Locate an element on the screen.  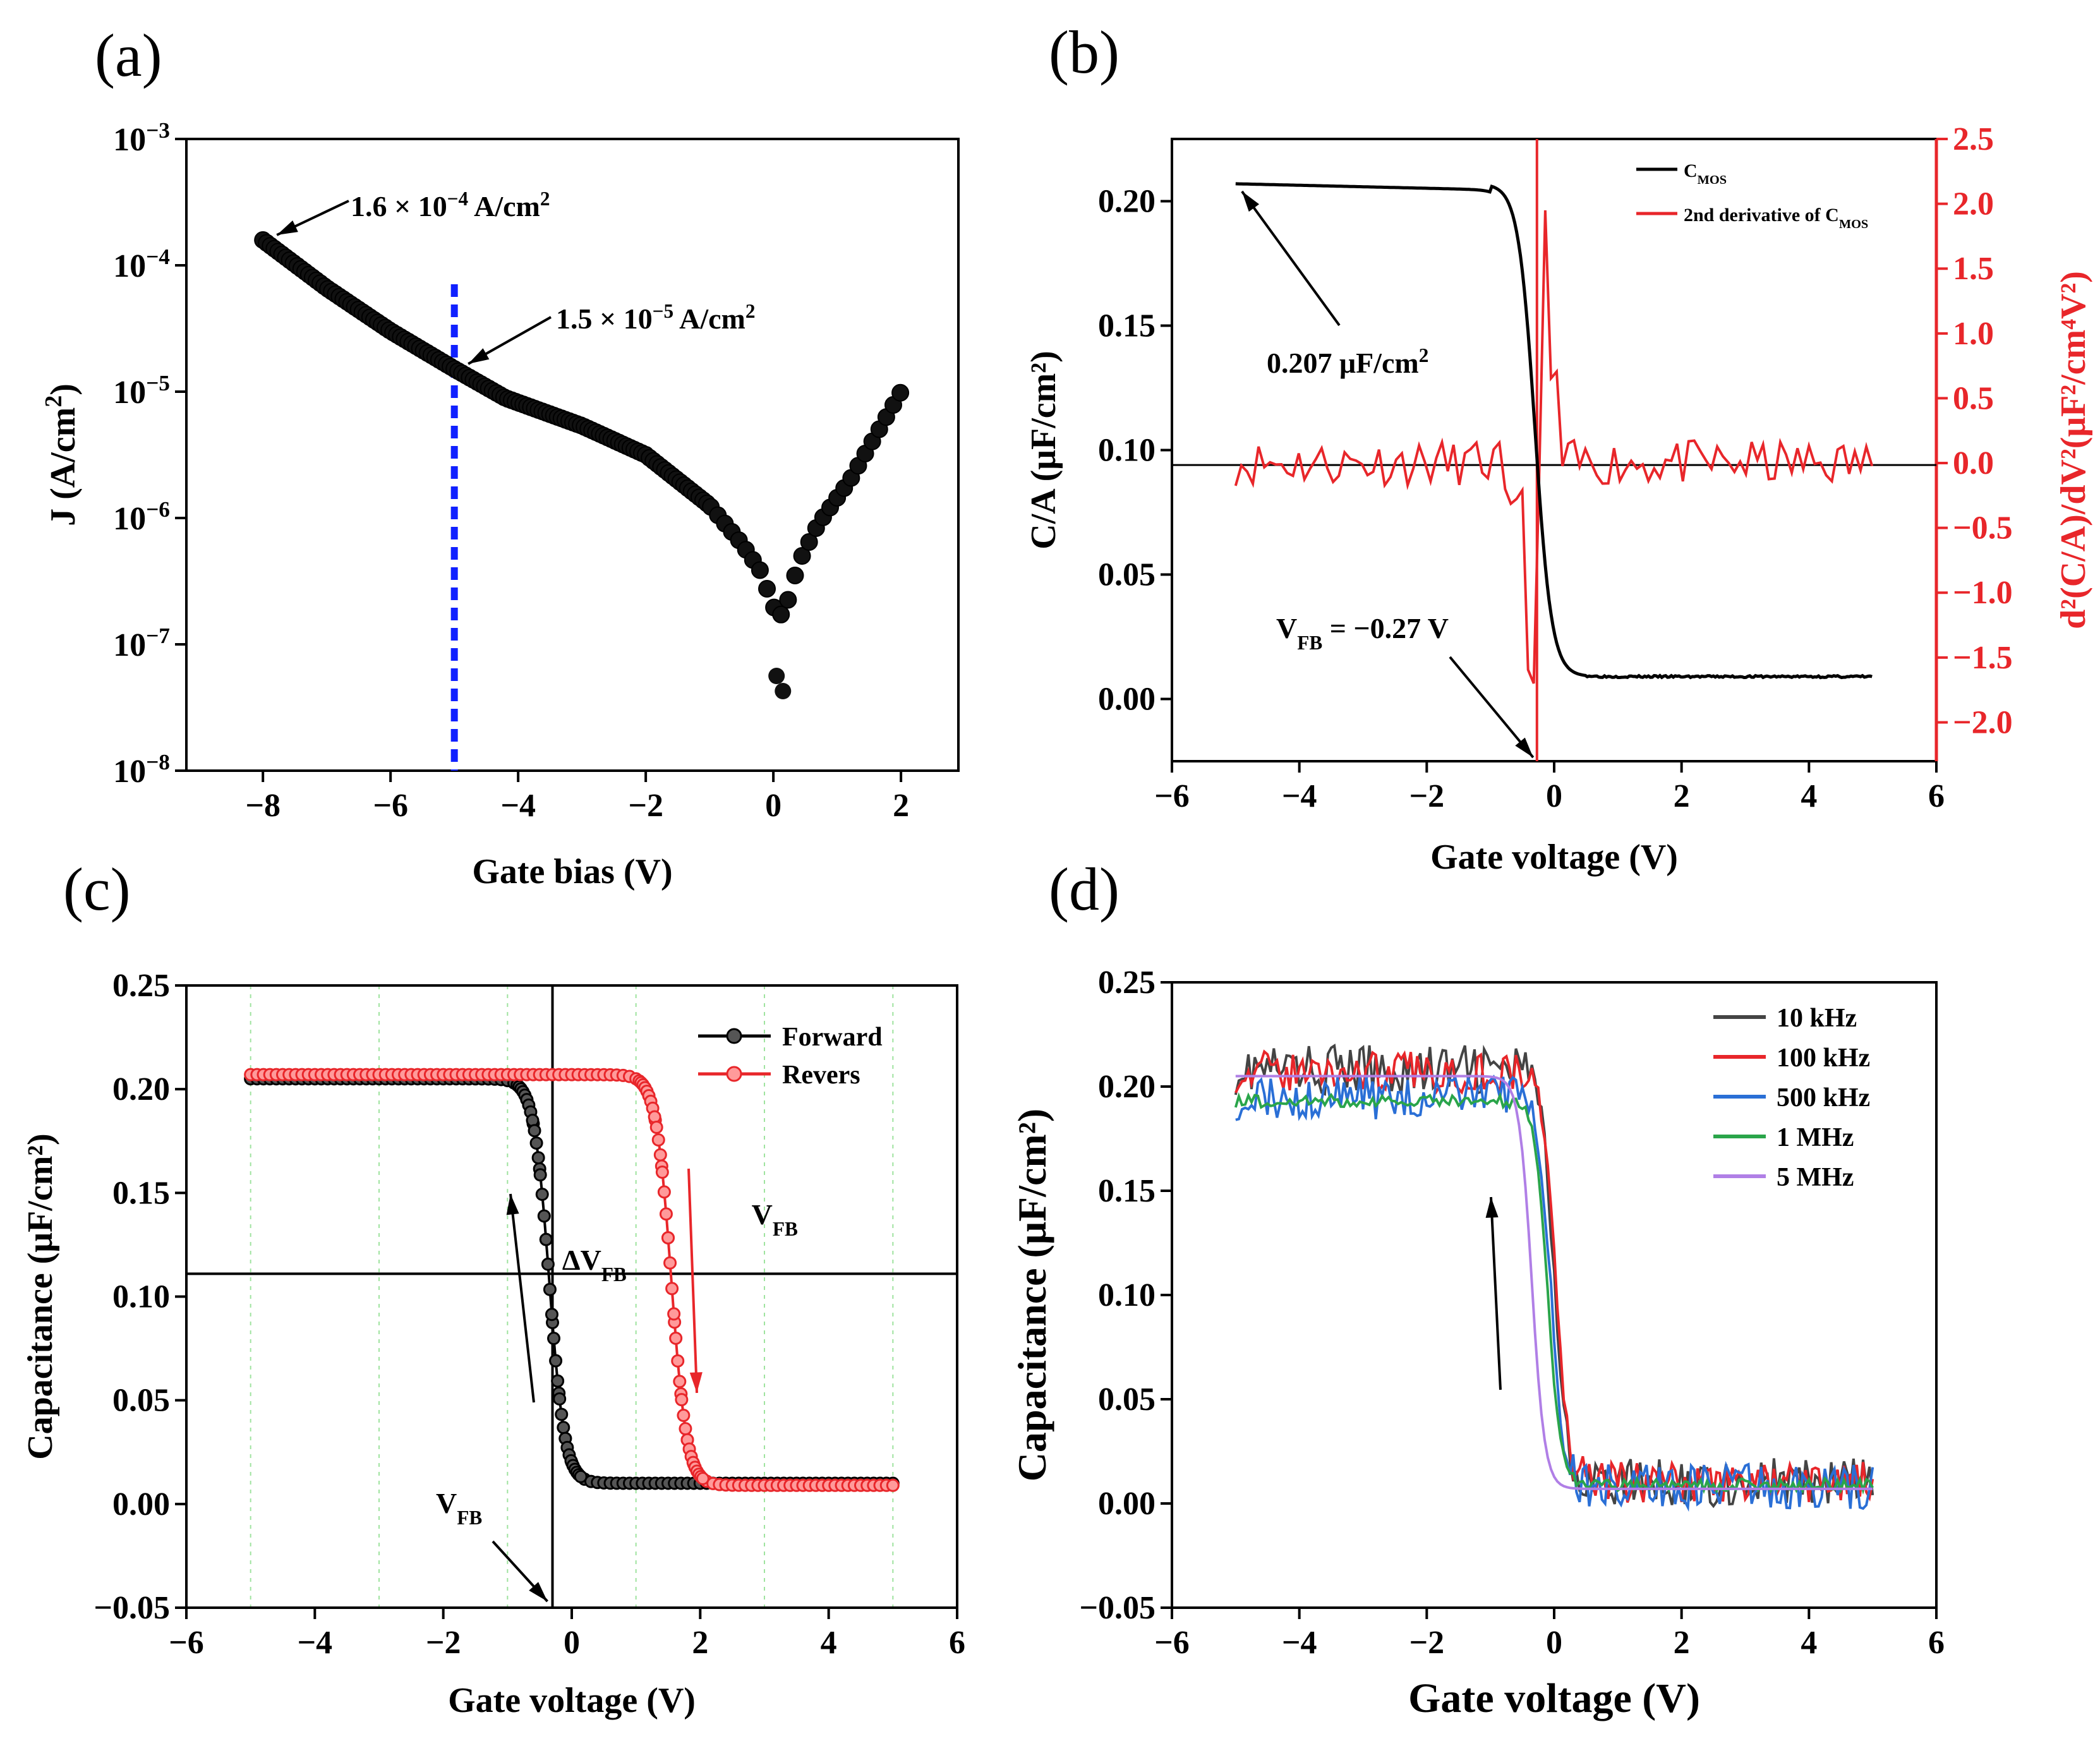
panel-b-legend-derivative-part: 2nd derivative of C is located at coordinates (1761, 215).